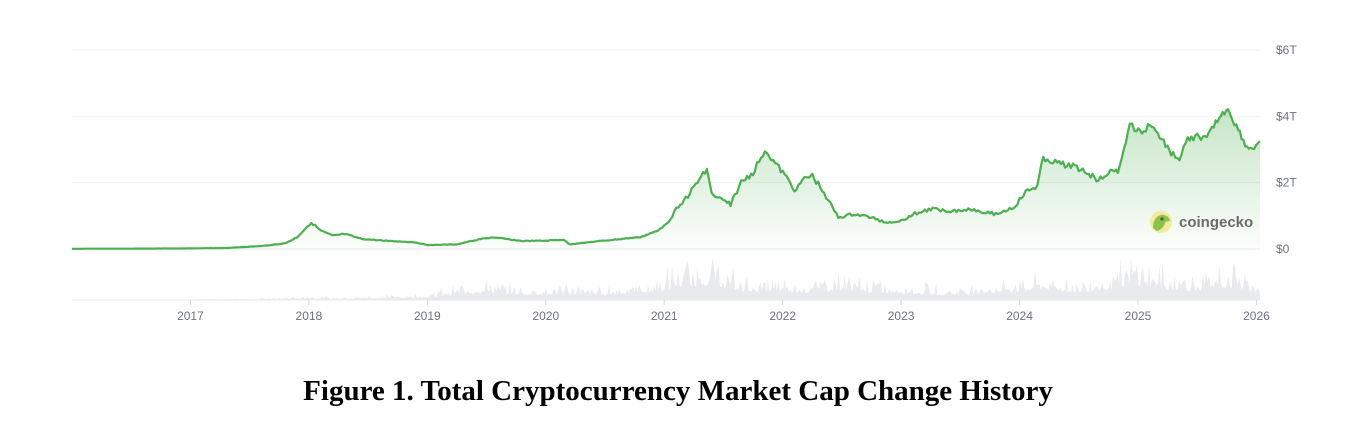  I want to click on y-tick-label: $6T, so click(1286, 50).